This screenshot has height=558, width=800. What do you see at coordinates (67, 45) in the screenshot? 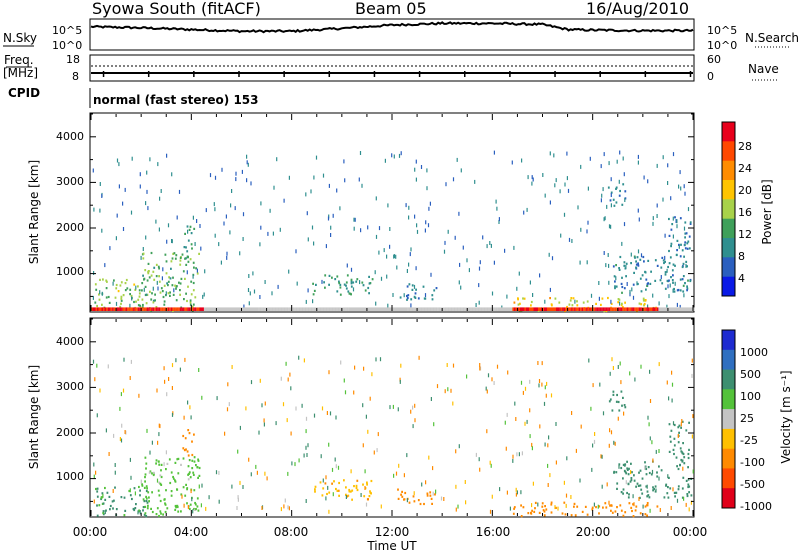
I see `noise-tick-left-bottom: 10^0` at bounding box center [67, 45].